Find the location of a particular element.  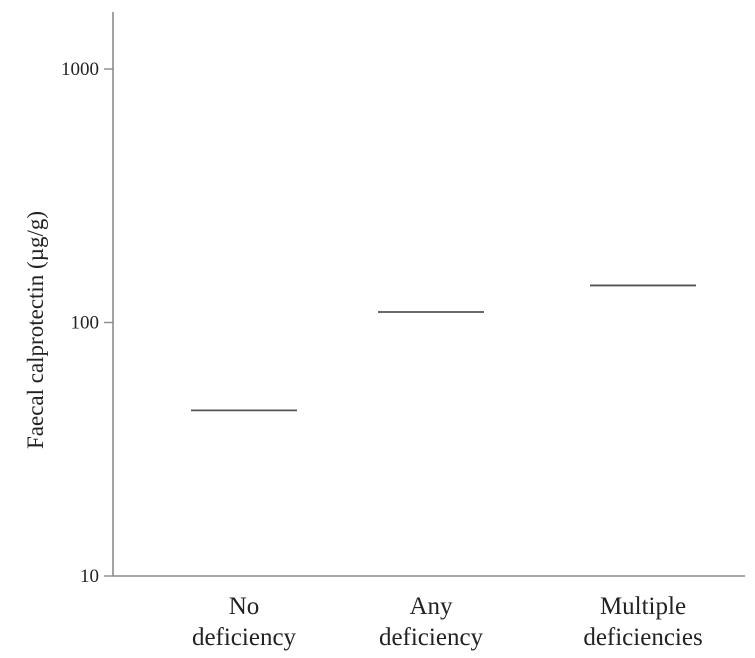

x-category-label: Multiple is located at coordinates (643, 606).